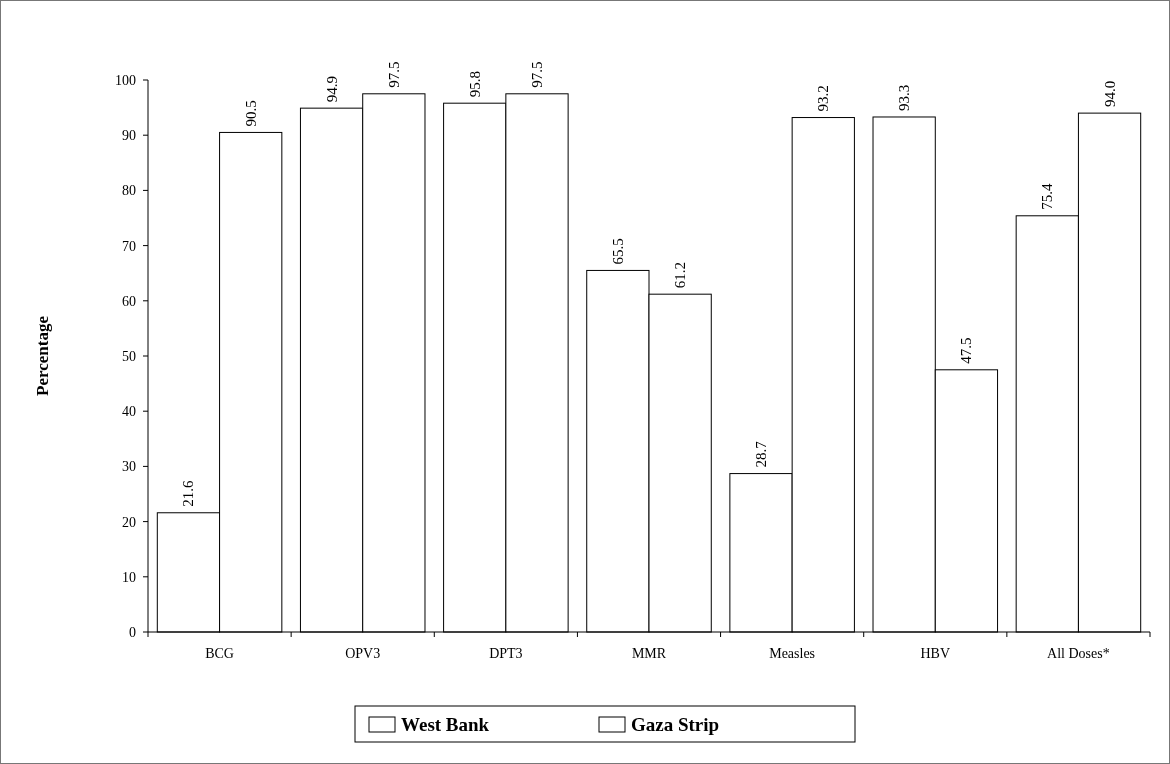 The width and height of the screenshot is (1170, 764). Describe the element at coordinates (617, 251) in the screenshot. I see `data-label: 65.5` at that location.